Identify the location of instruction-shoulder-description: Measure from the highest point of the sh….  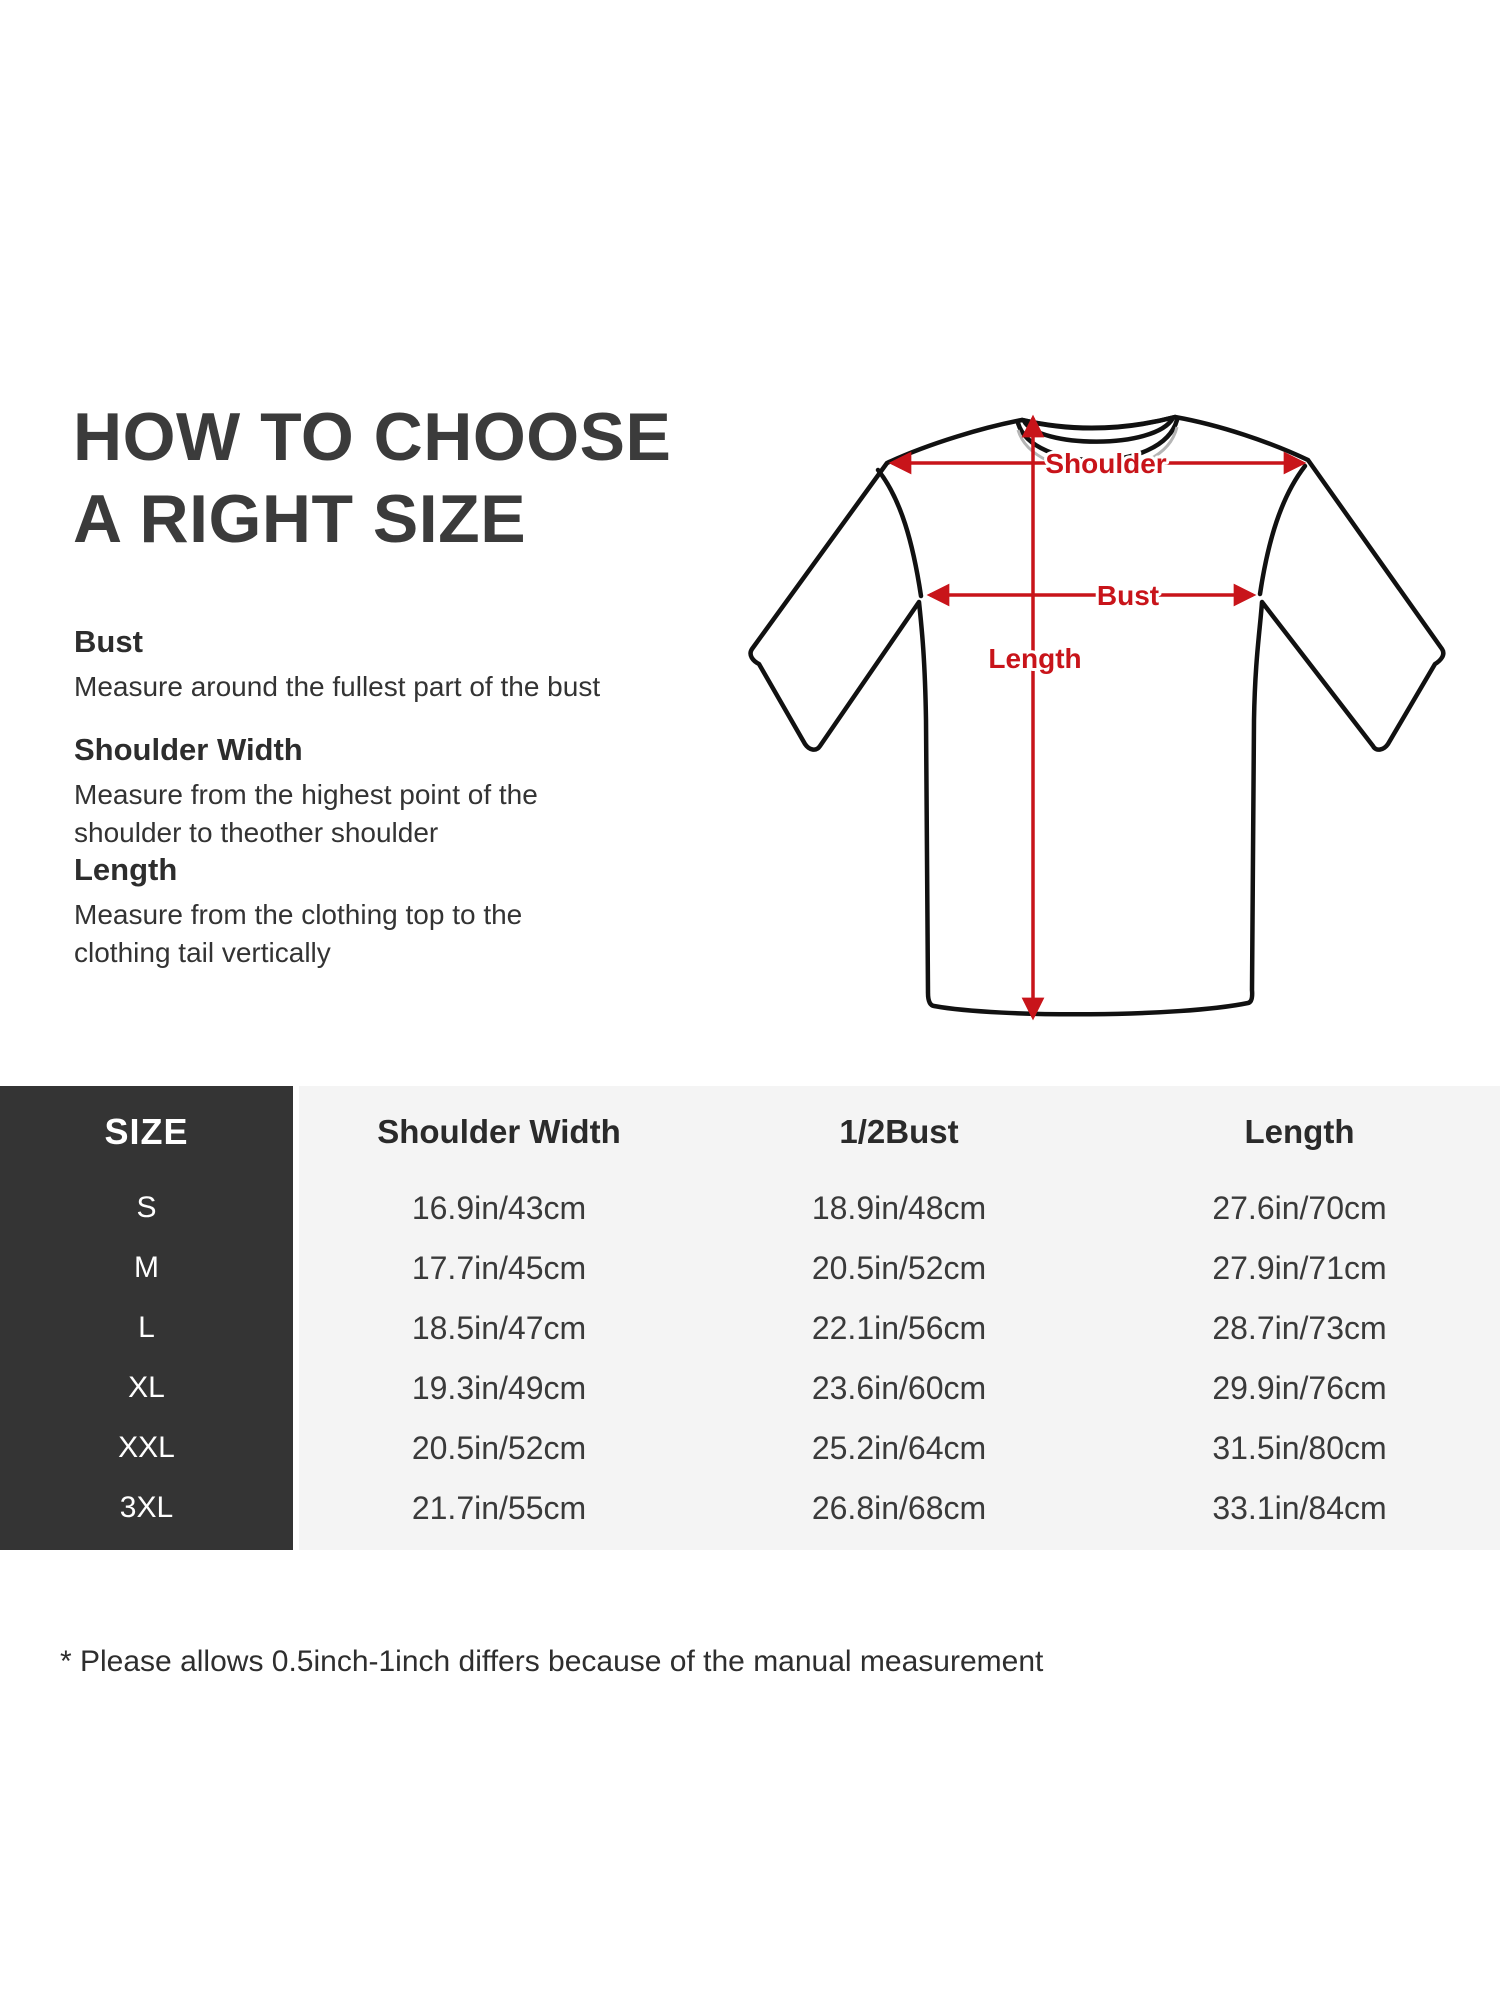
(306, 813).